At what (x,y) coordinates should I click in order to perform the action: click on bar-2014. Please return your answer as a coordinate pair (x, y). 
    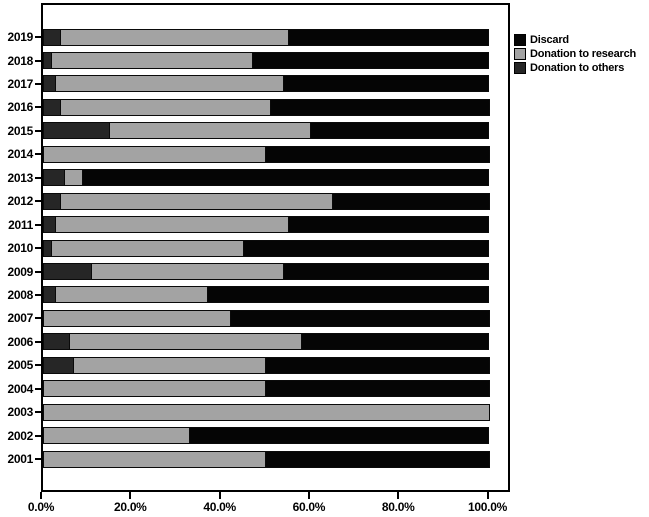
    Looking at the image, I should click on (266, 154).